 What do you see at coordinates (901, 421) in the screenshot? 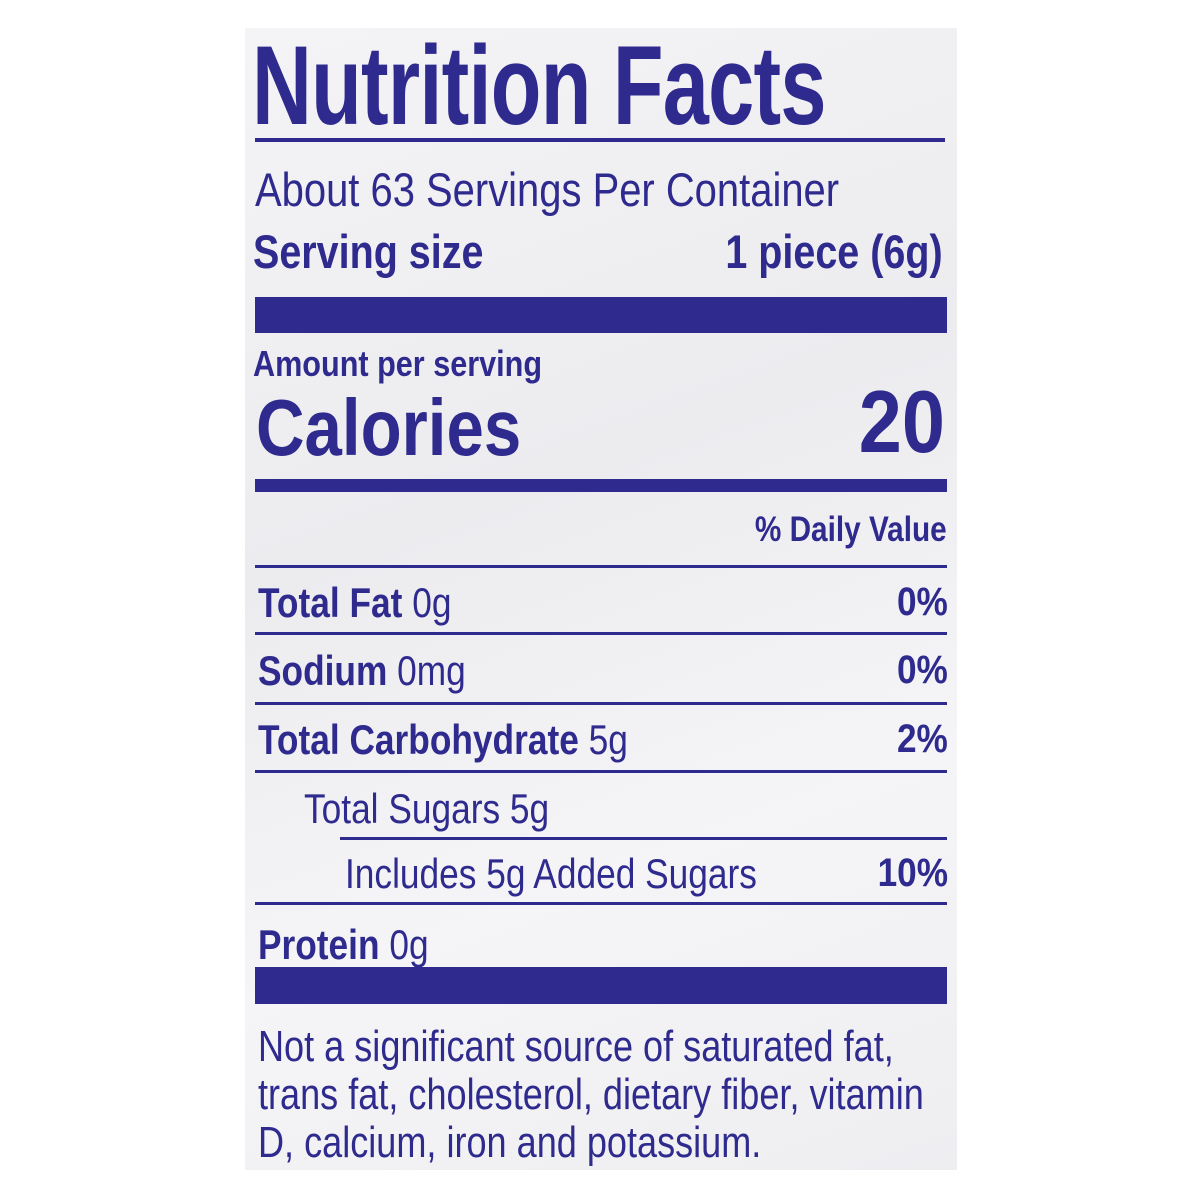
I see `calories-value: 20` at bounding box center [901, 421].